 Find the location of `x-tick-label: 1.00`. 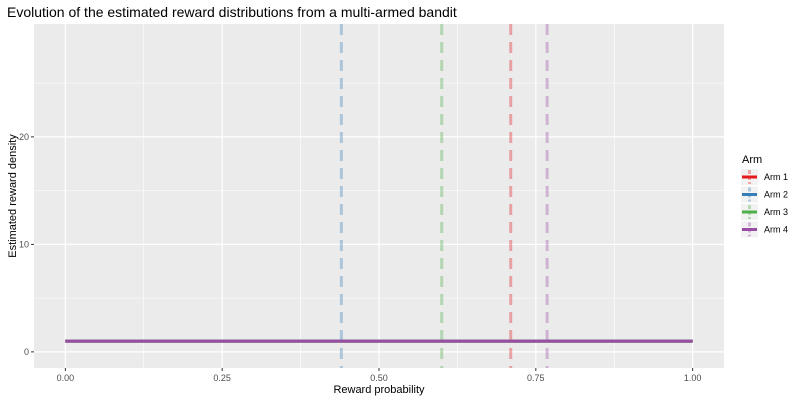

x-tick-label: 1.00 is located at coordinates (693, 378).